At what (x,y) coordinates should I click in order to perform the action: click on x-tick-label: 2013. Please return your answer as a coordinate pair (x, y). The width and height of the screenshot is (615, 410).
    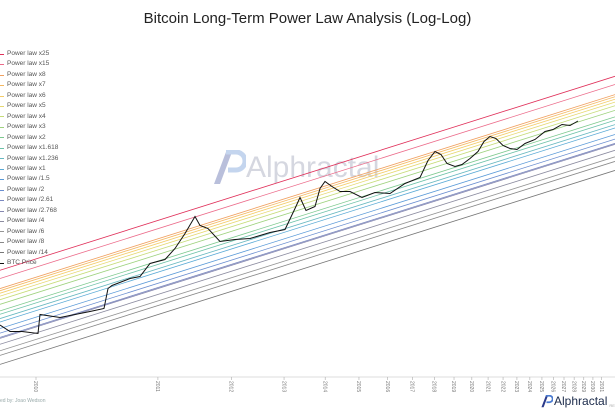
    Looking at the image, I should click on (283, 386).